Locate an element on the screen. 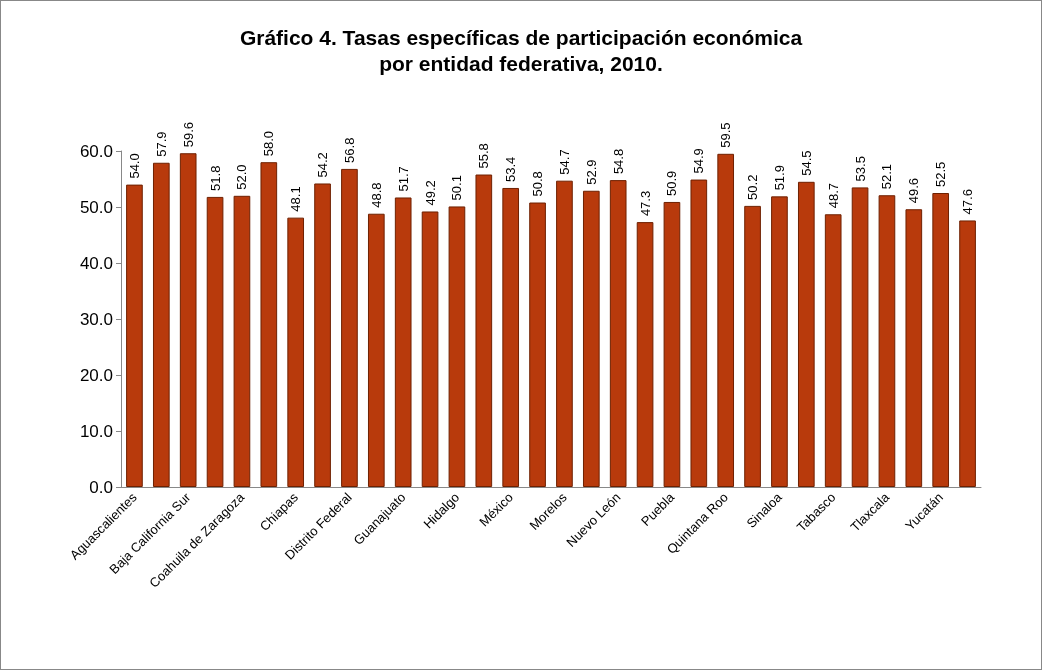 The height and width of the screenshot is (670, 1042). data-label: 54.7 is located at coordinates (564, 162).